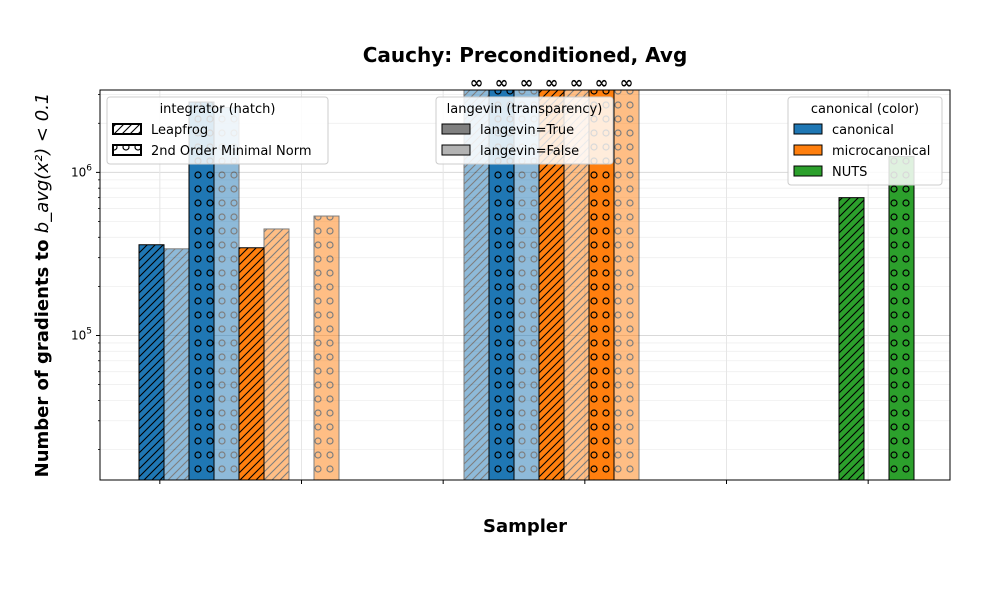  I want to click on legend-entry: langevin=True, so click(507, 130).